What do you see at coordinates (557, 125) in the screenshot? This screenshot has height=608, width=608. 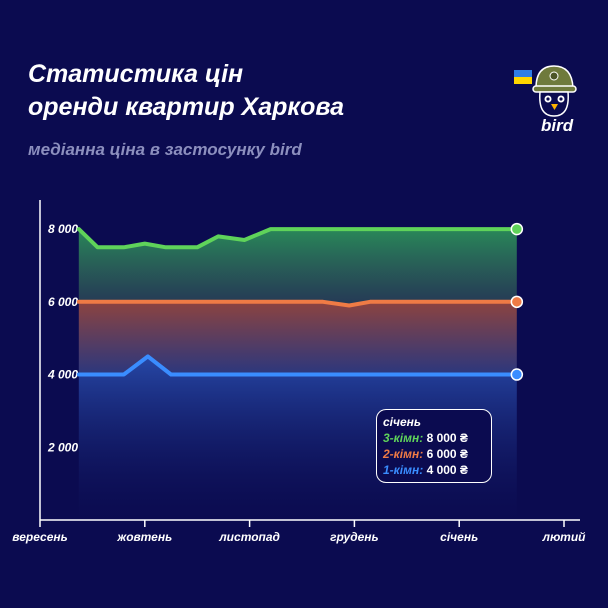 I see `brand-logo-text: bird` at bounding box center [557, 125].